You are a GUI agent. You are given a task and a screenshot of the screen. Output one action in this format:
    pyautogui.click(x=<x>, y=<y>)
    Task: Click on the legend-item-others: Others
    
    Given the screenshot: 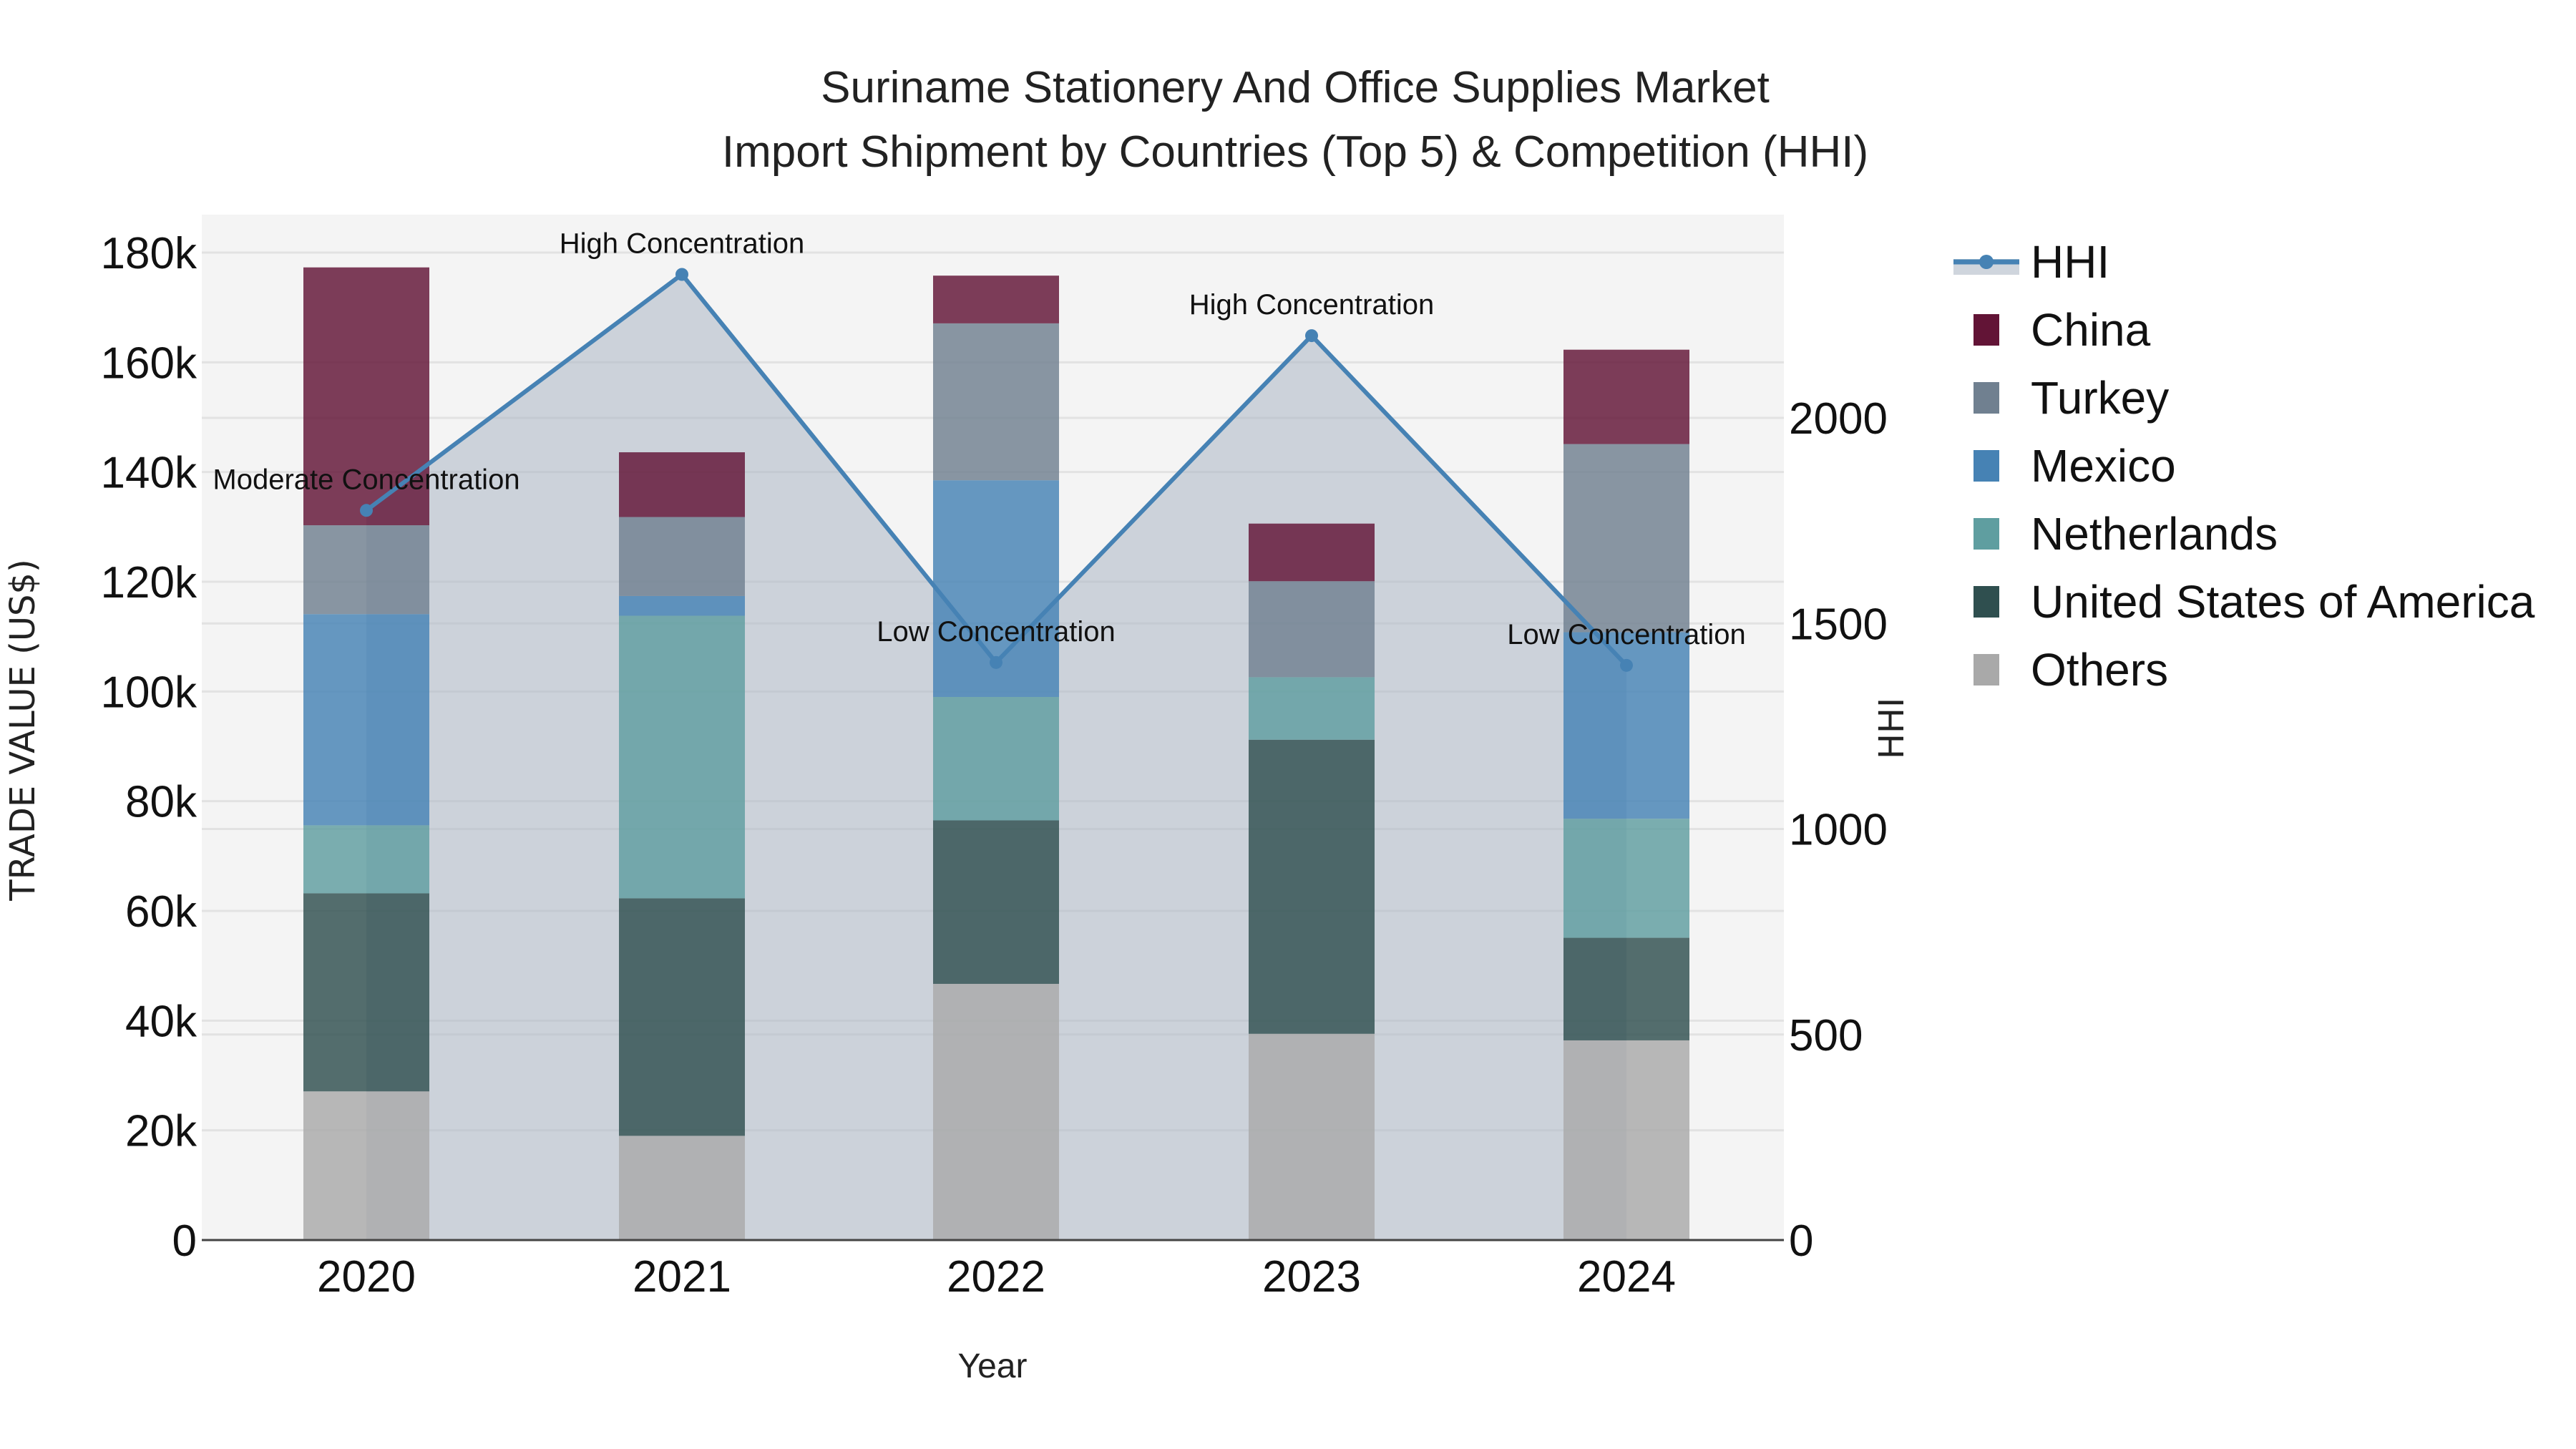 What is the action you would take?
    pyautogui.click(x=2071, y=670)
    